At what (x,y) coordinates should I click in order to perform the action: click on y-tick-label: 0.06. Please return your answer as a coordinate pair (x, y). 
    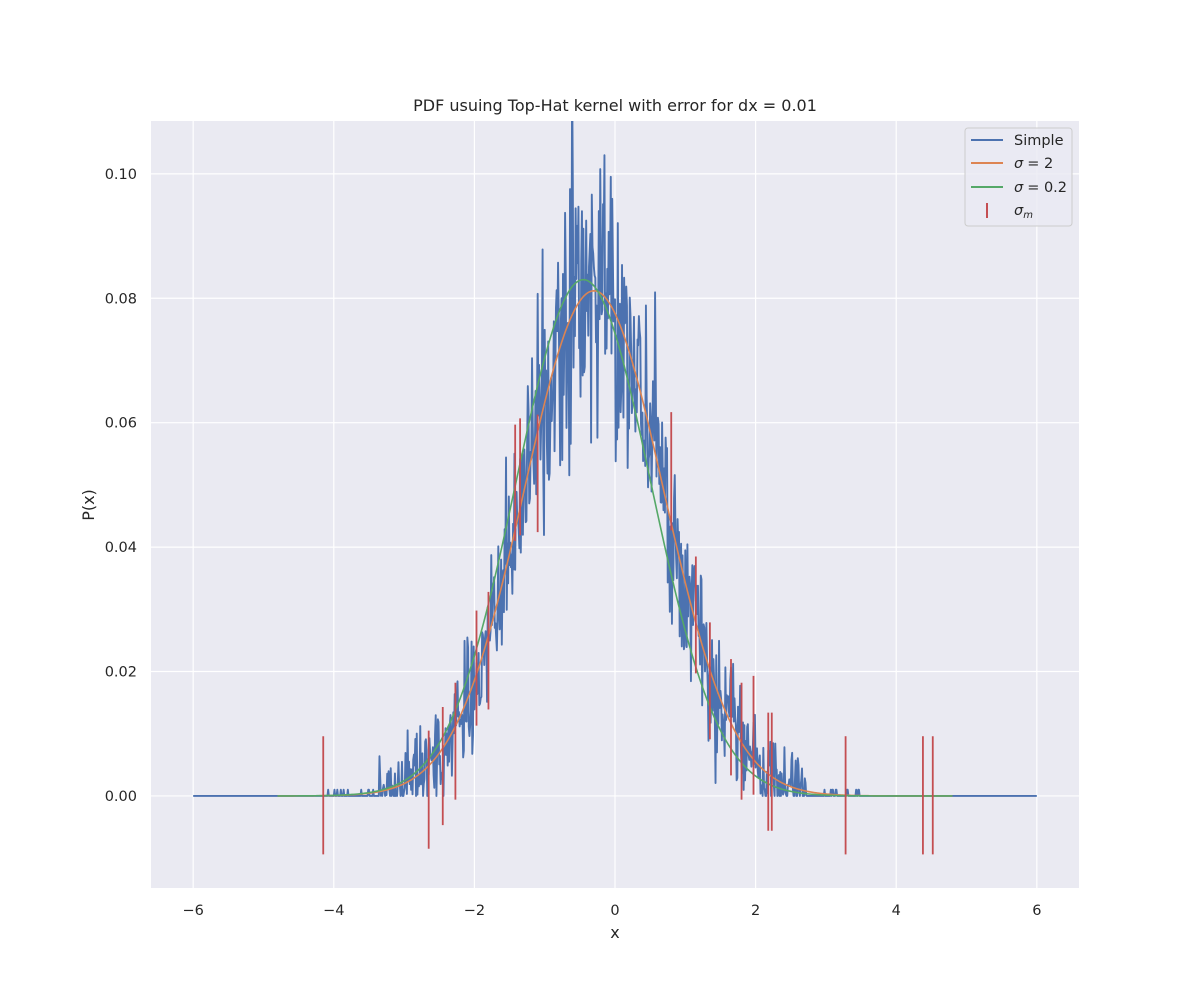
    Looking at the image, I should click on (121, 424).